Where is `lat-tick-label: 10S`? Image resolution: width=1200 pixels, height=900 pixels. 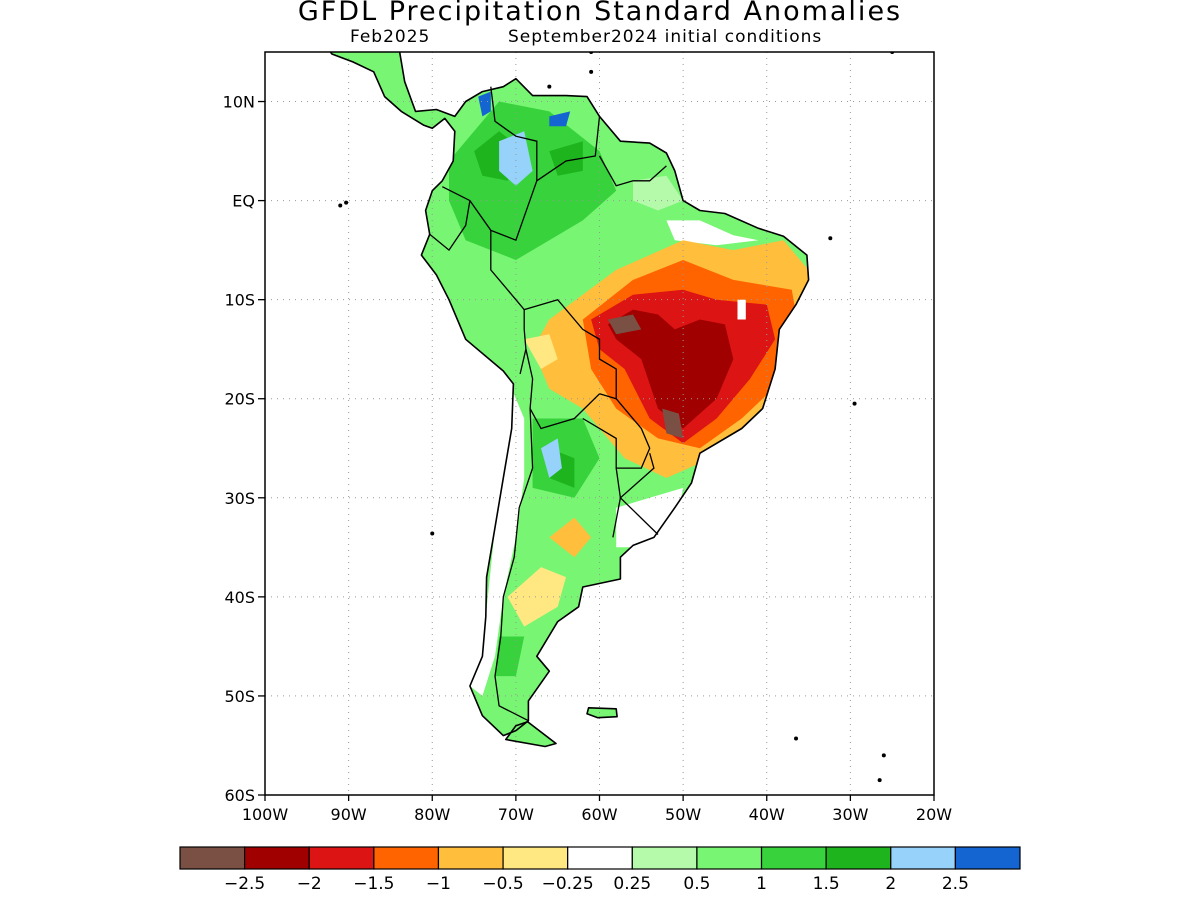 lat-tick-label: 10S is located at coordinates (239, 300).